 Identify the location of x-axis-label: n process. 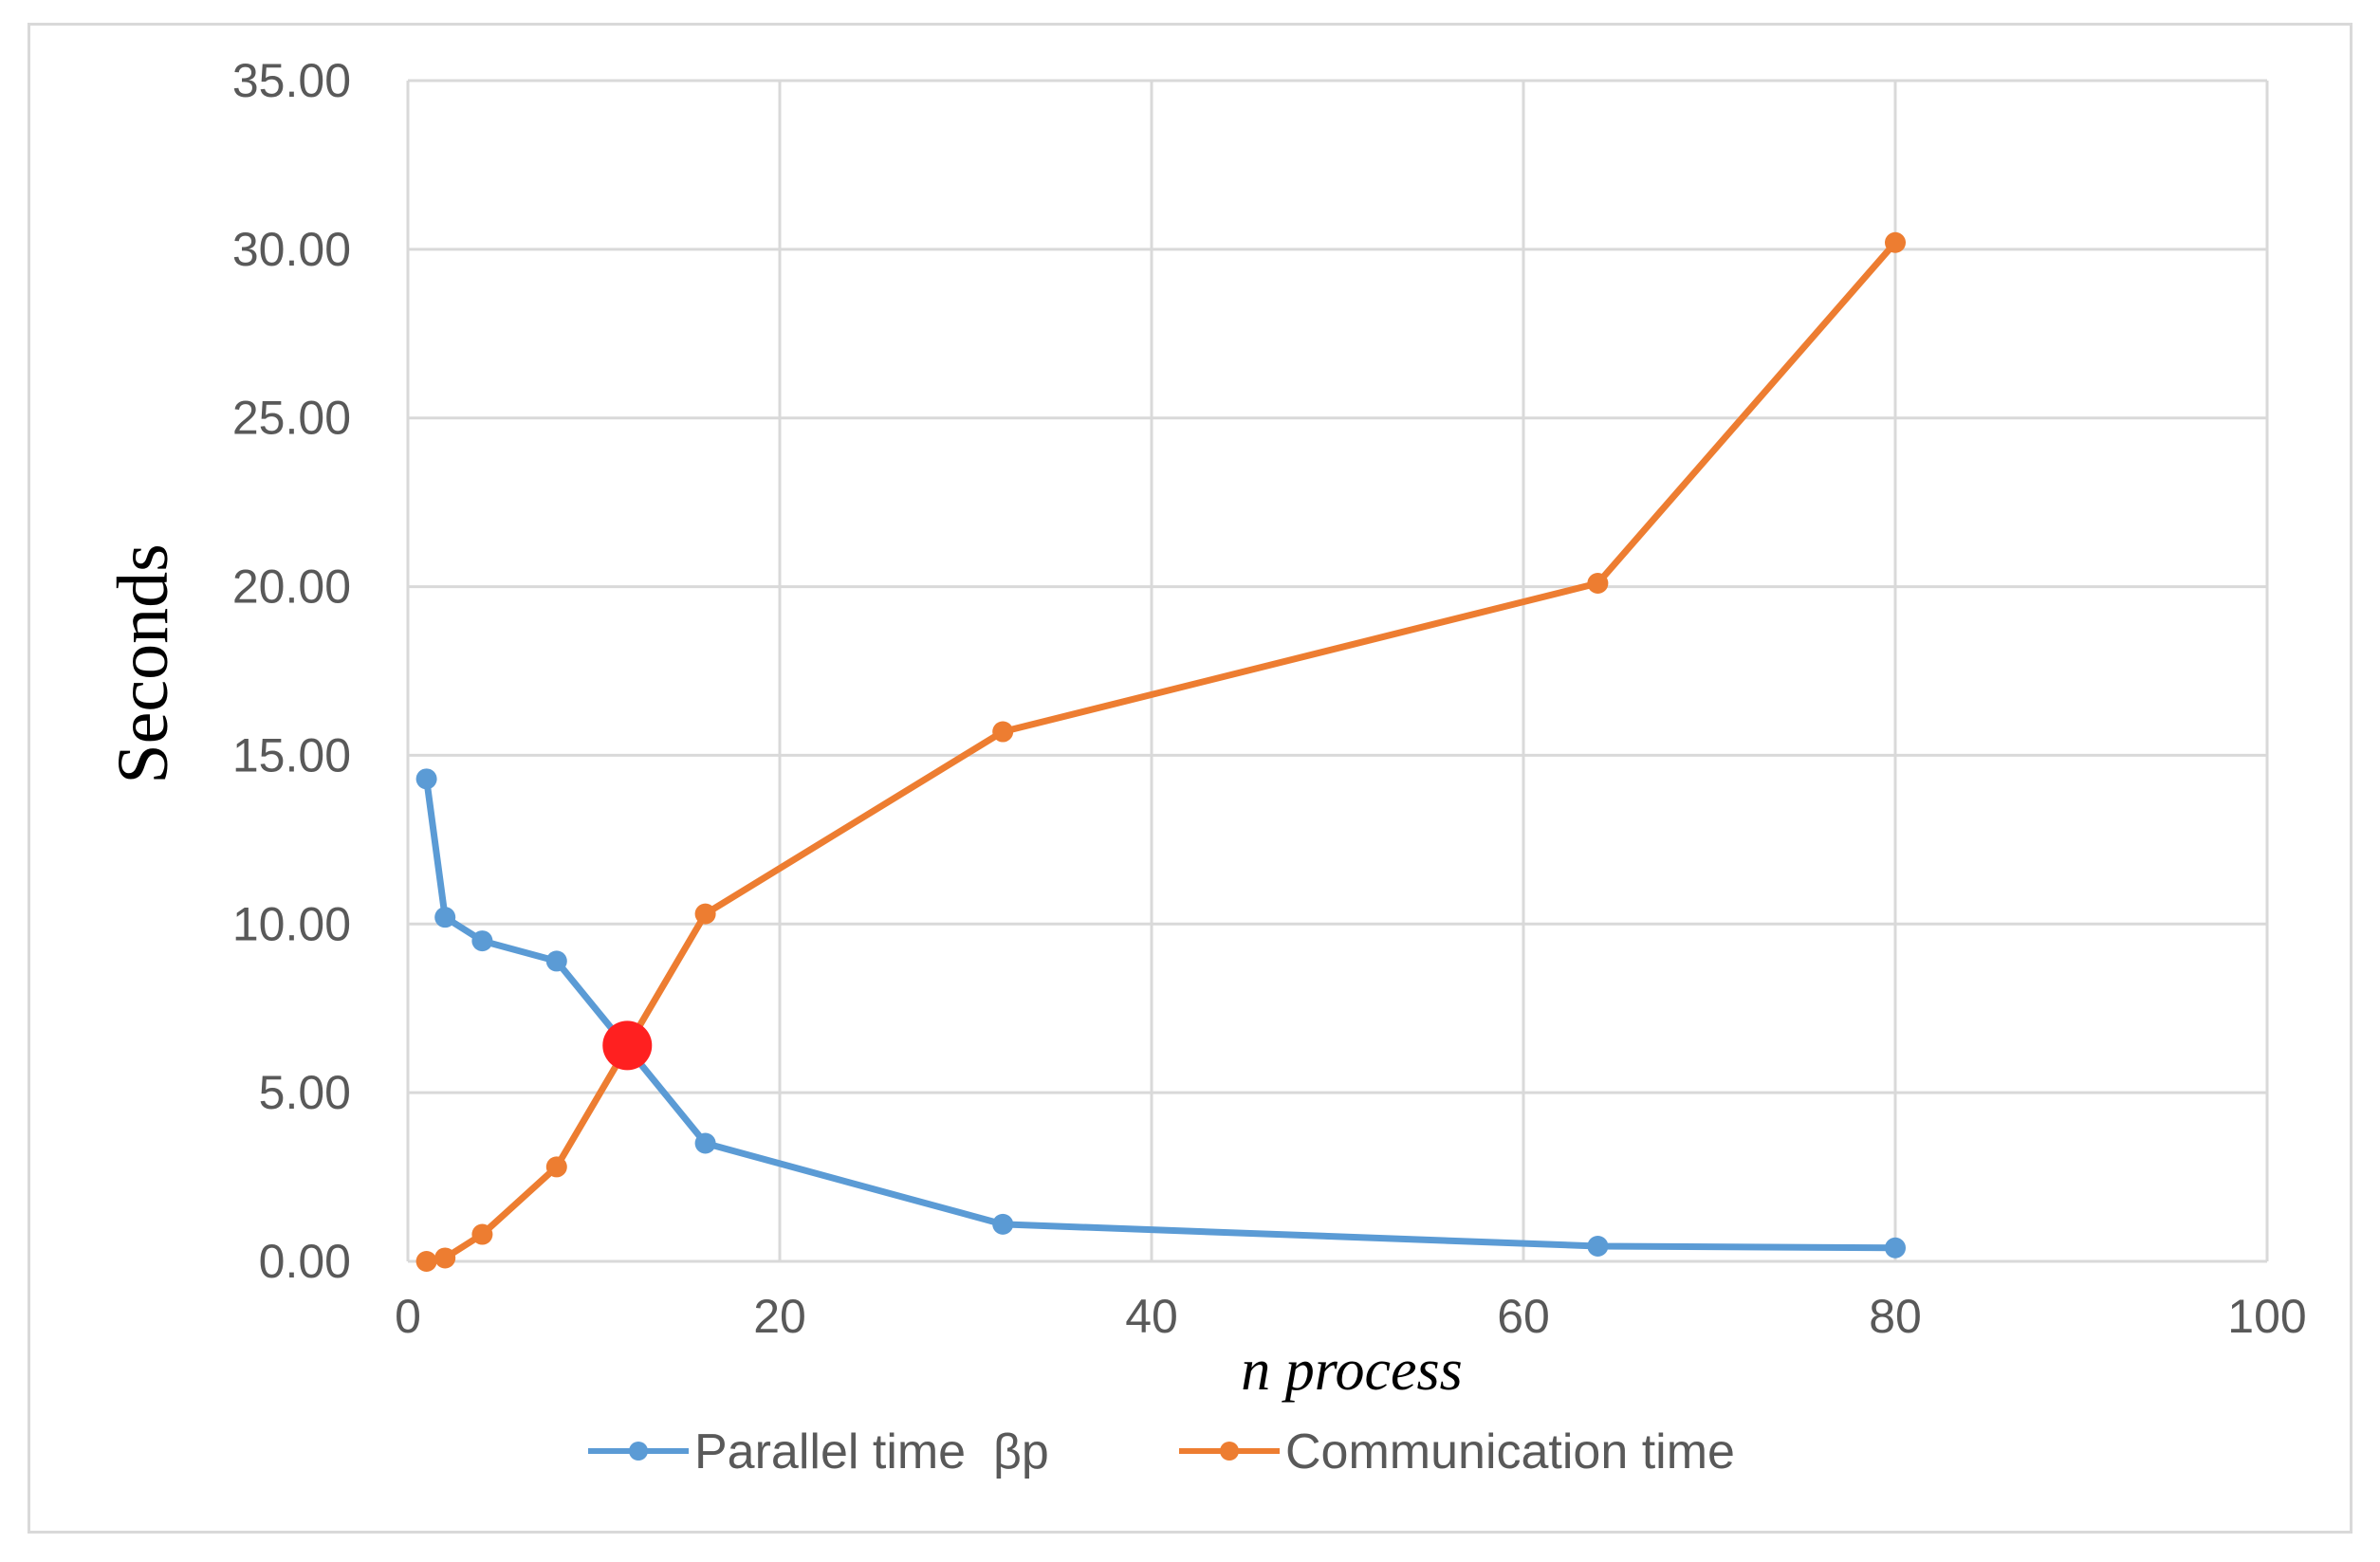
(1352, 1370).